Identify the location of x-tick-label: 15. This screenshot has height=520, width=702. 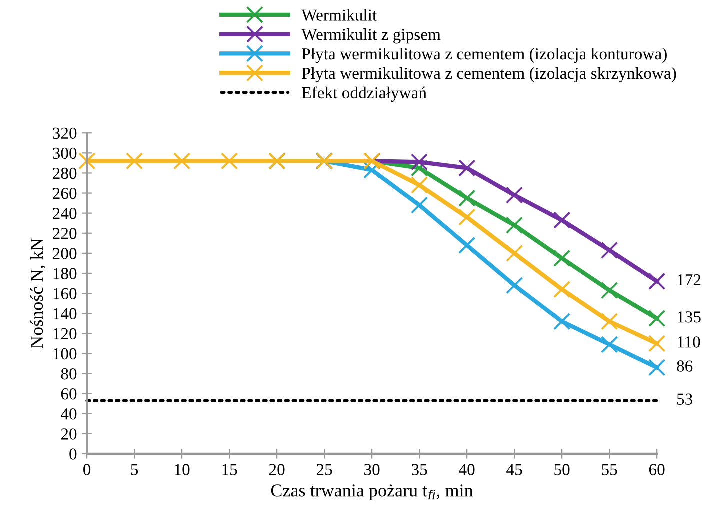
(230, 470).